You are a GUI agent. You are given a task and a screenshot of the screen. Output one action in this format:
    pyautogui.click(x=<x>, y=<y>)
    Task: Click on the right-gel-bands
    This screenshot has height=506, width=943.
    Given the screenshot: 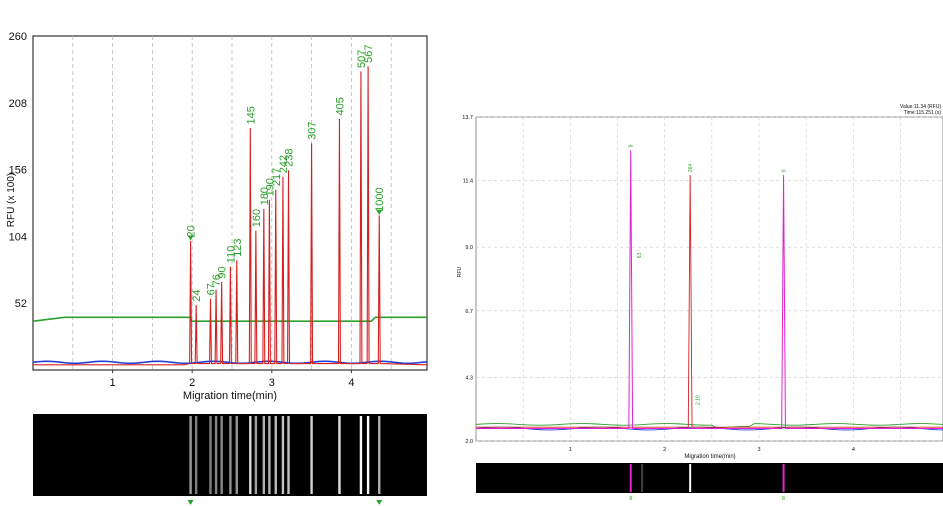 What is the action you would take?
    pyautogui.click(x=707, y=478)
    